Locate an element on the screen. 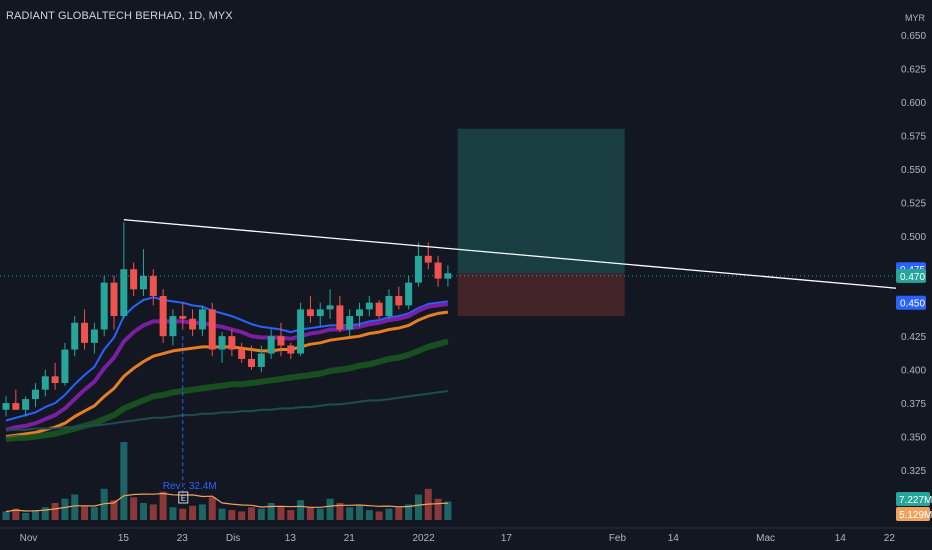  stop-zone is located at coordinates (541, 295).